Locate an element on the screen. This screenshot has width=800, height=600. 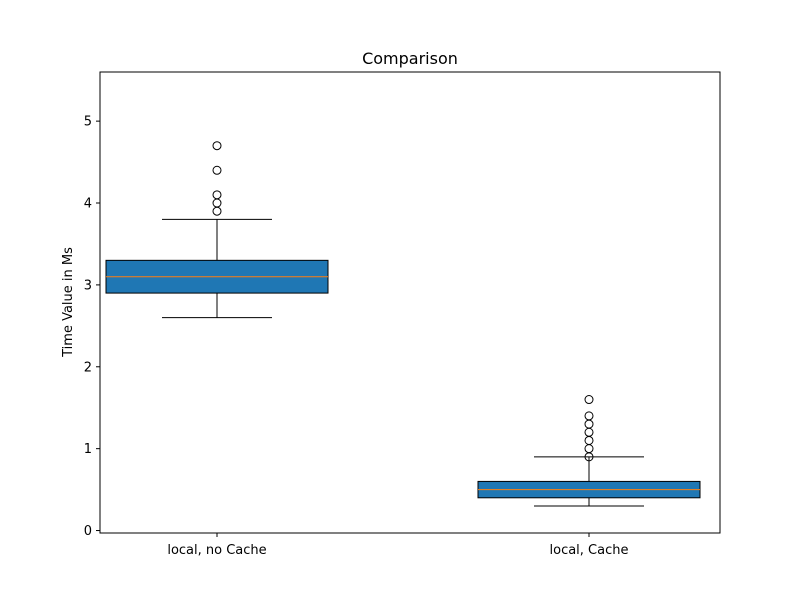
y-tick-label: 0 is located at coordinates (88, 531).